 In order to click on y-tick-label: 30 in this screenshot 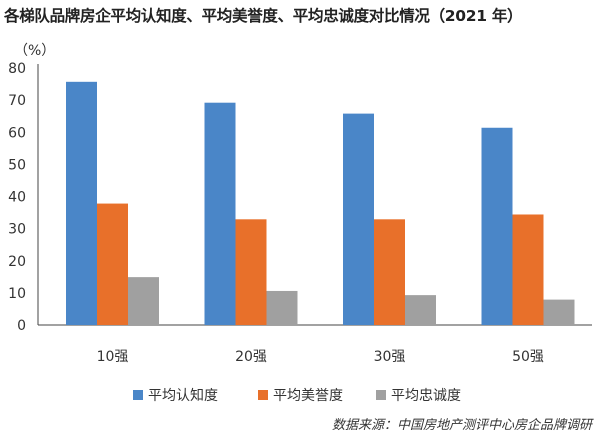, I will do `click(17, 230)`.